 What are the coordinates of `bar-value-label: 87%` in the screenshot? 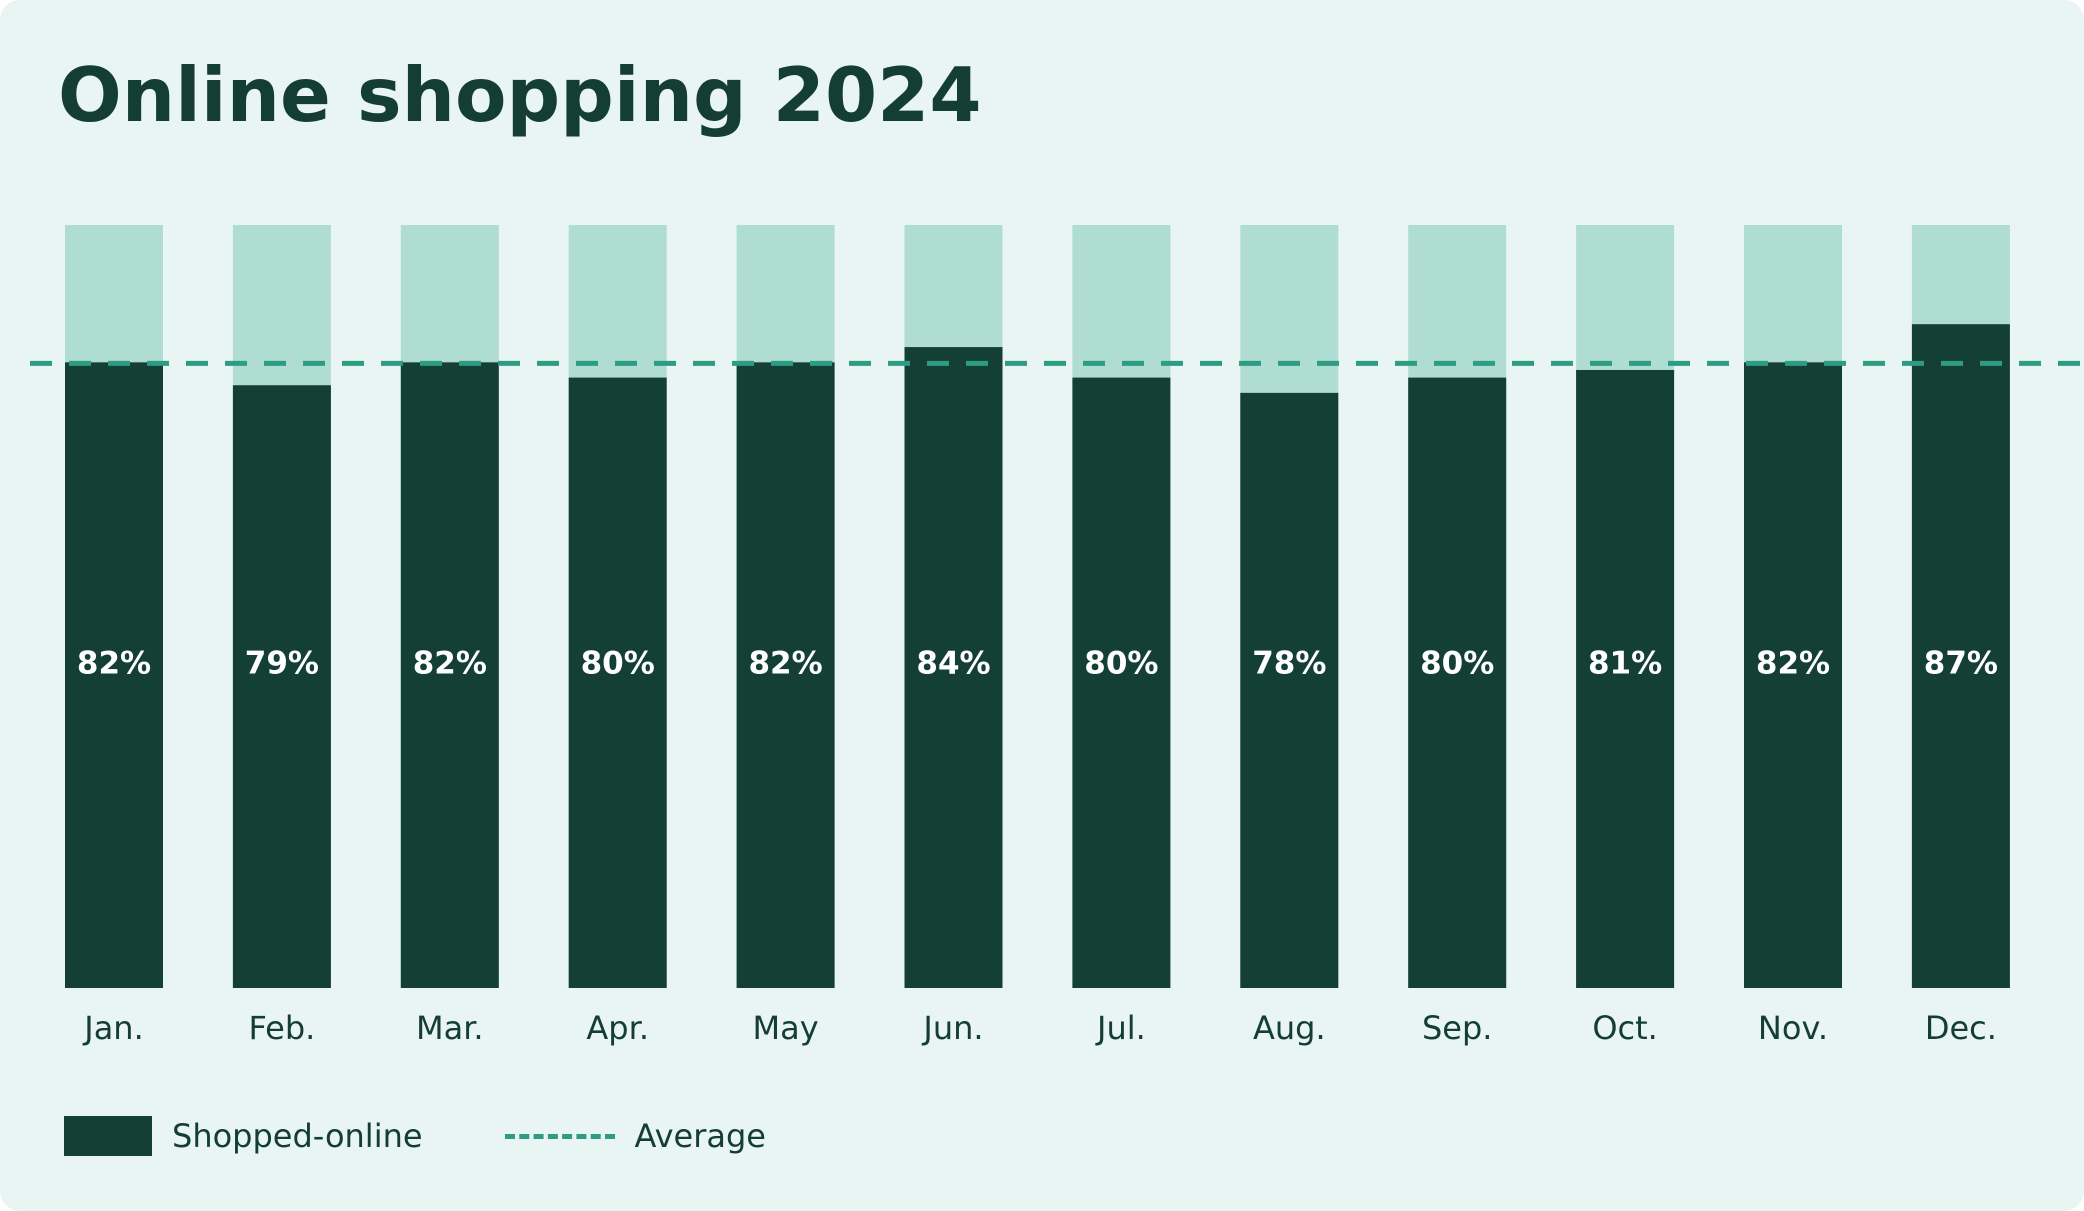 It's located at (1961, 664).